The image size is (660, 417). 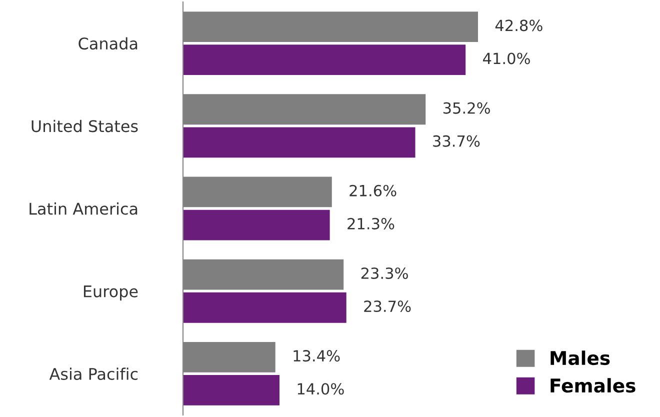 What do you see at coordinates (373, 190) in the screenshot?
I see `data-label: 21.6%` at bounding box center [373, 190].